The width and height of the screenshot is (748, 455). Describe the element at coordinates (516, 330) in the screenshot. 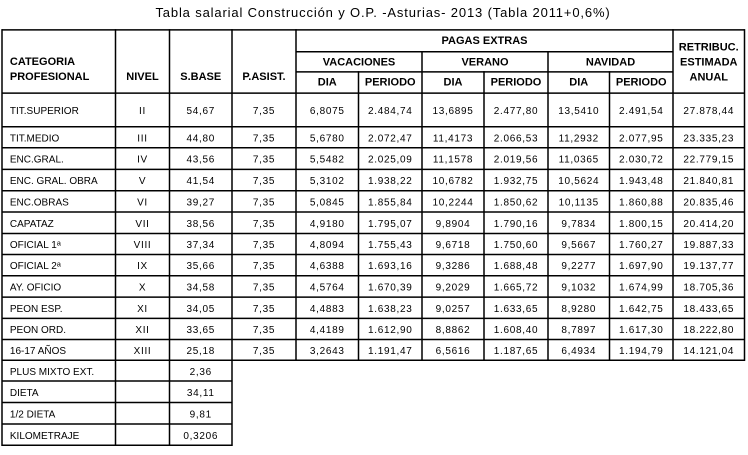

I see `svg-text: 1.608,40` at that location.